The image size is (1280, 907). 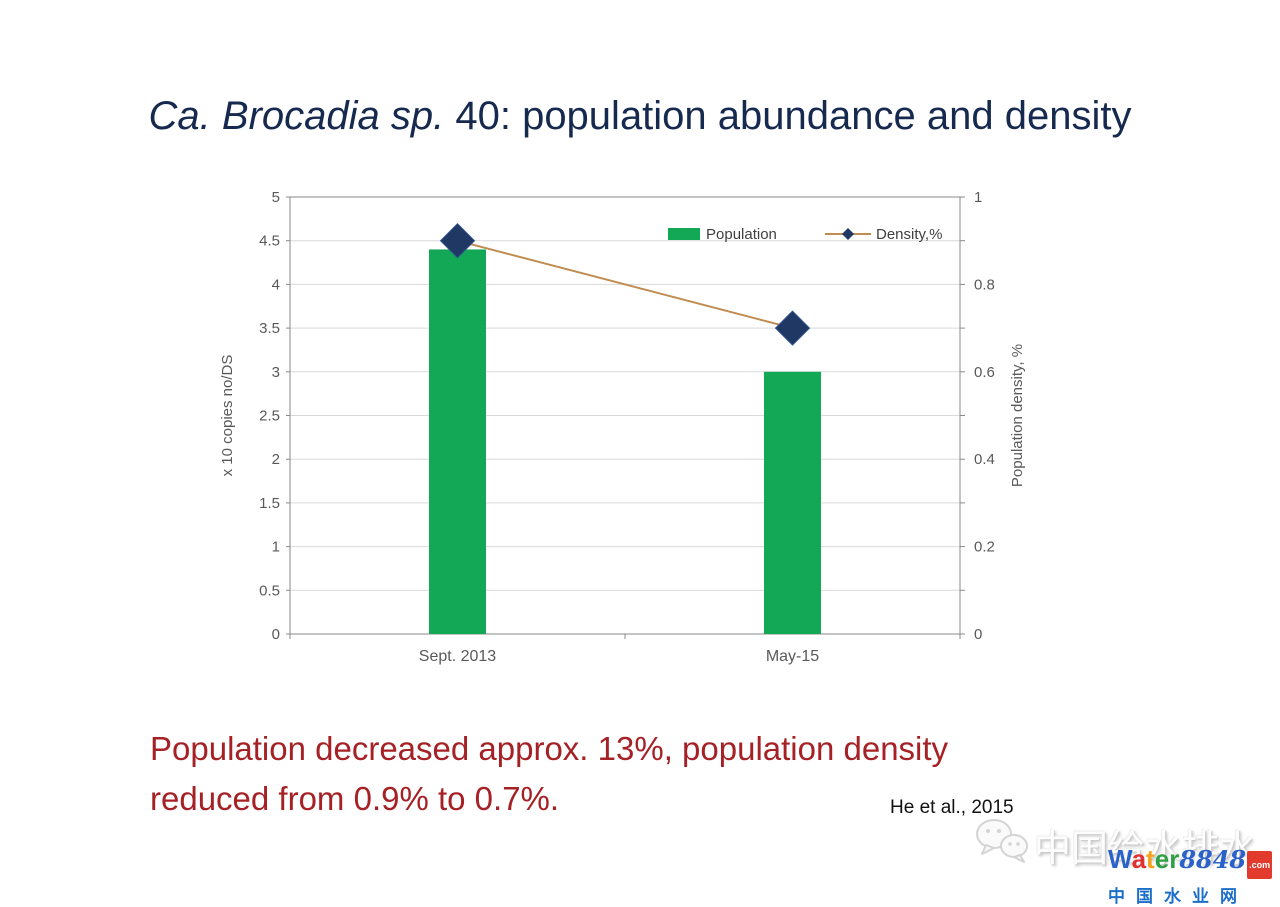 What do you see at coordinates (788, 116) in the screenshot?
I see `title-rest: 40: population abundance and density` at bounding box center [788, 116].